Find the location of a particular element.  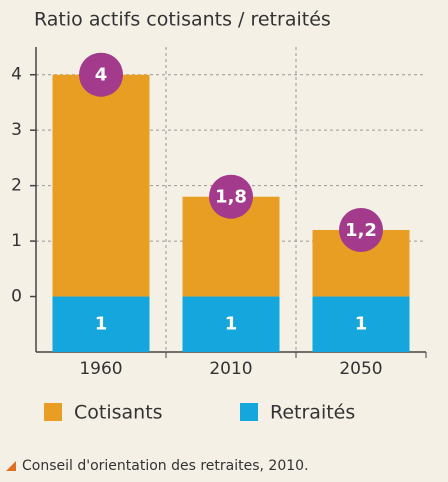

legend-label: Retraités is located at coordinates (312, 413).